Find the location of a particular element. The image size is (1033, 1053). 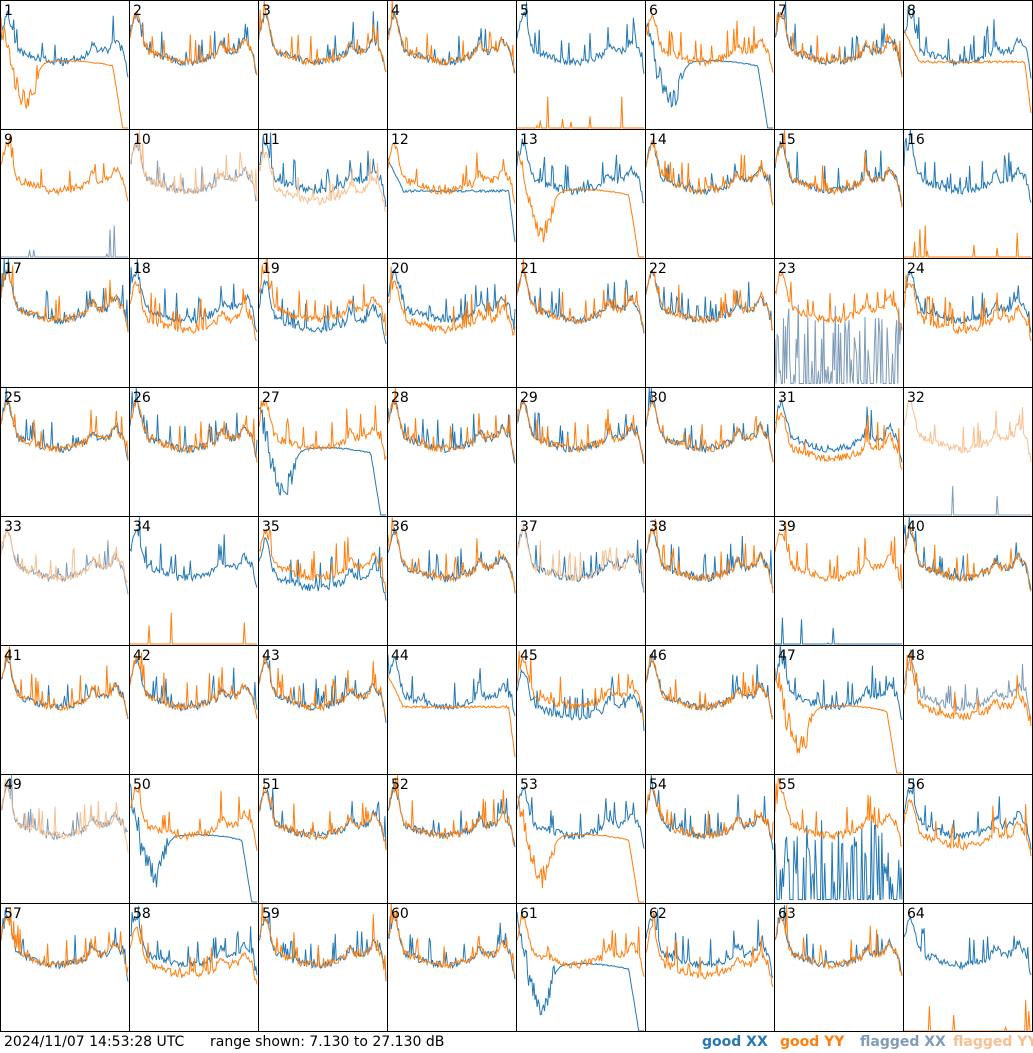

panel-20: 20 is located at coordinates (451, 298).